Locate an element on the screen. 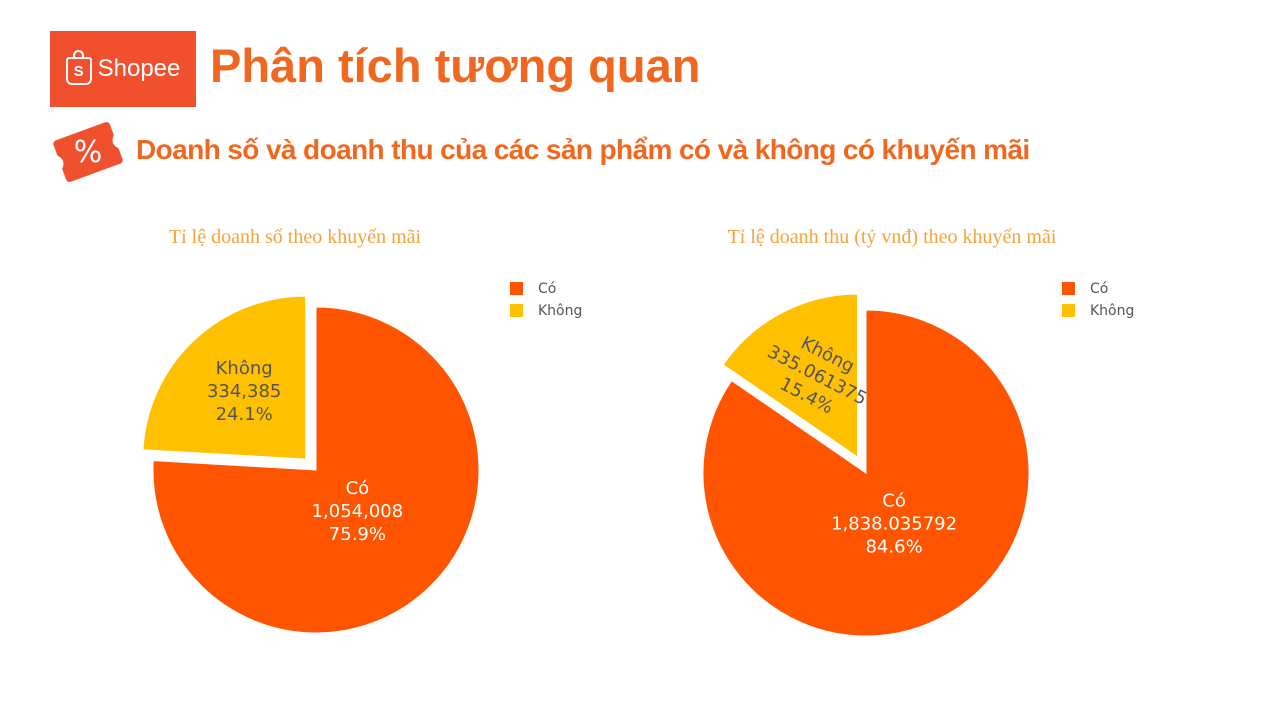 The image size is (1280, 720). slice-percent: 84.6% is located at coordinates (893, 546).